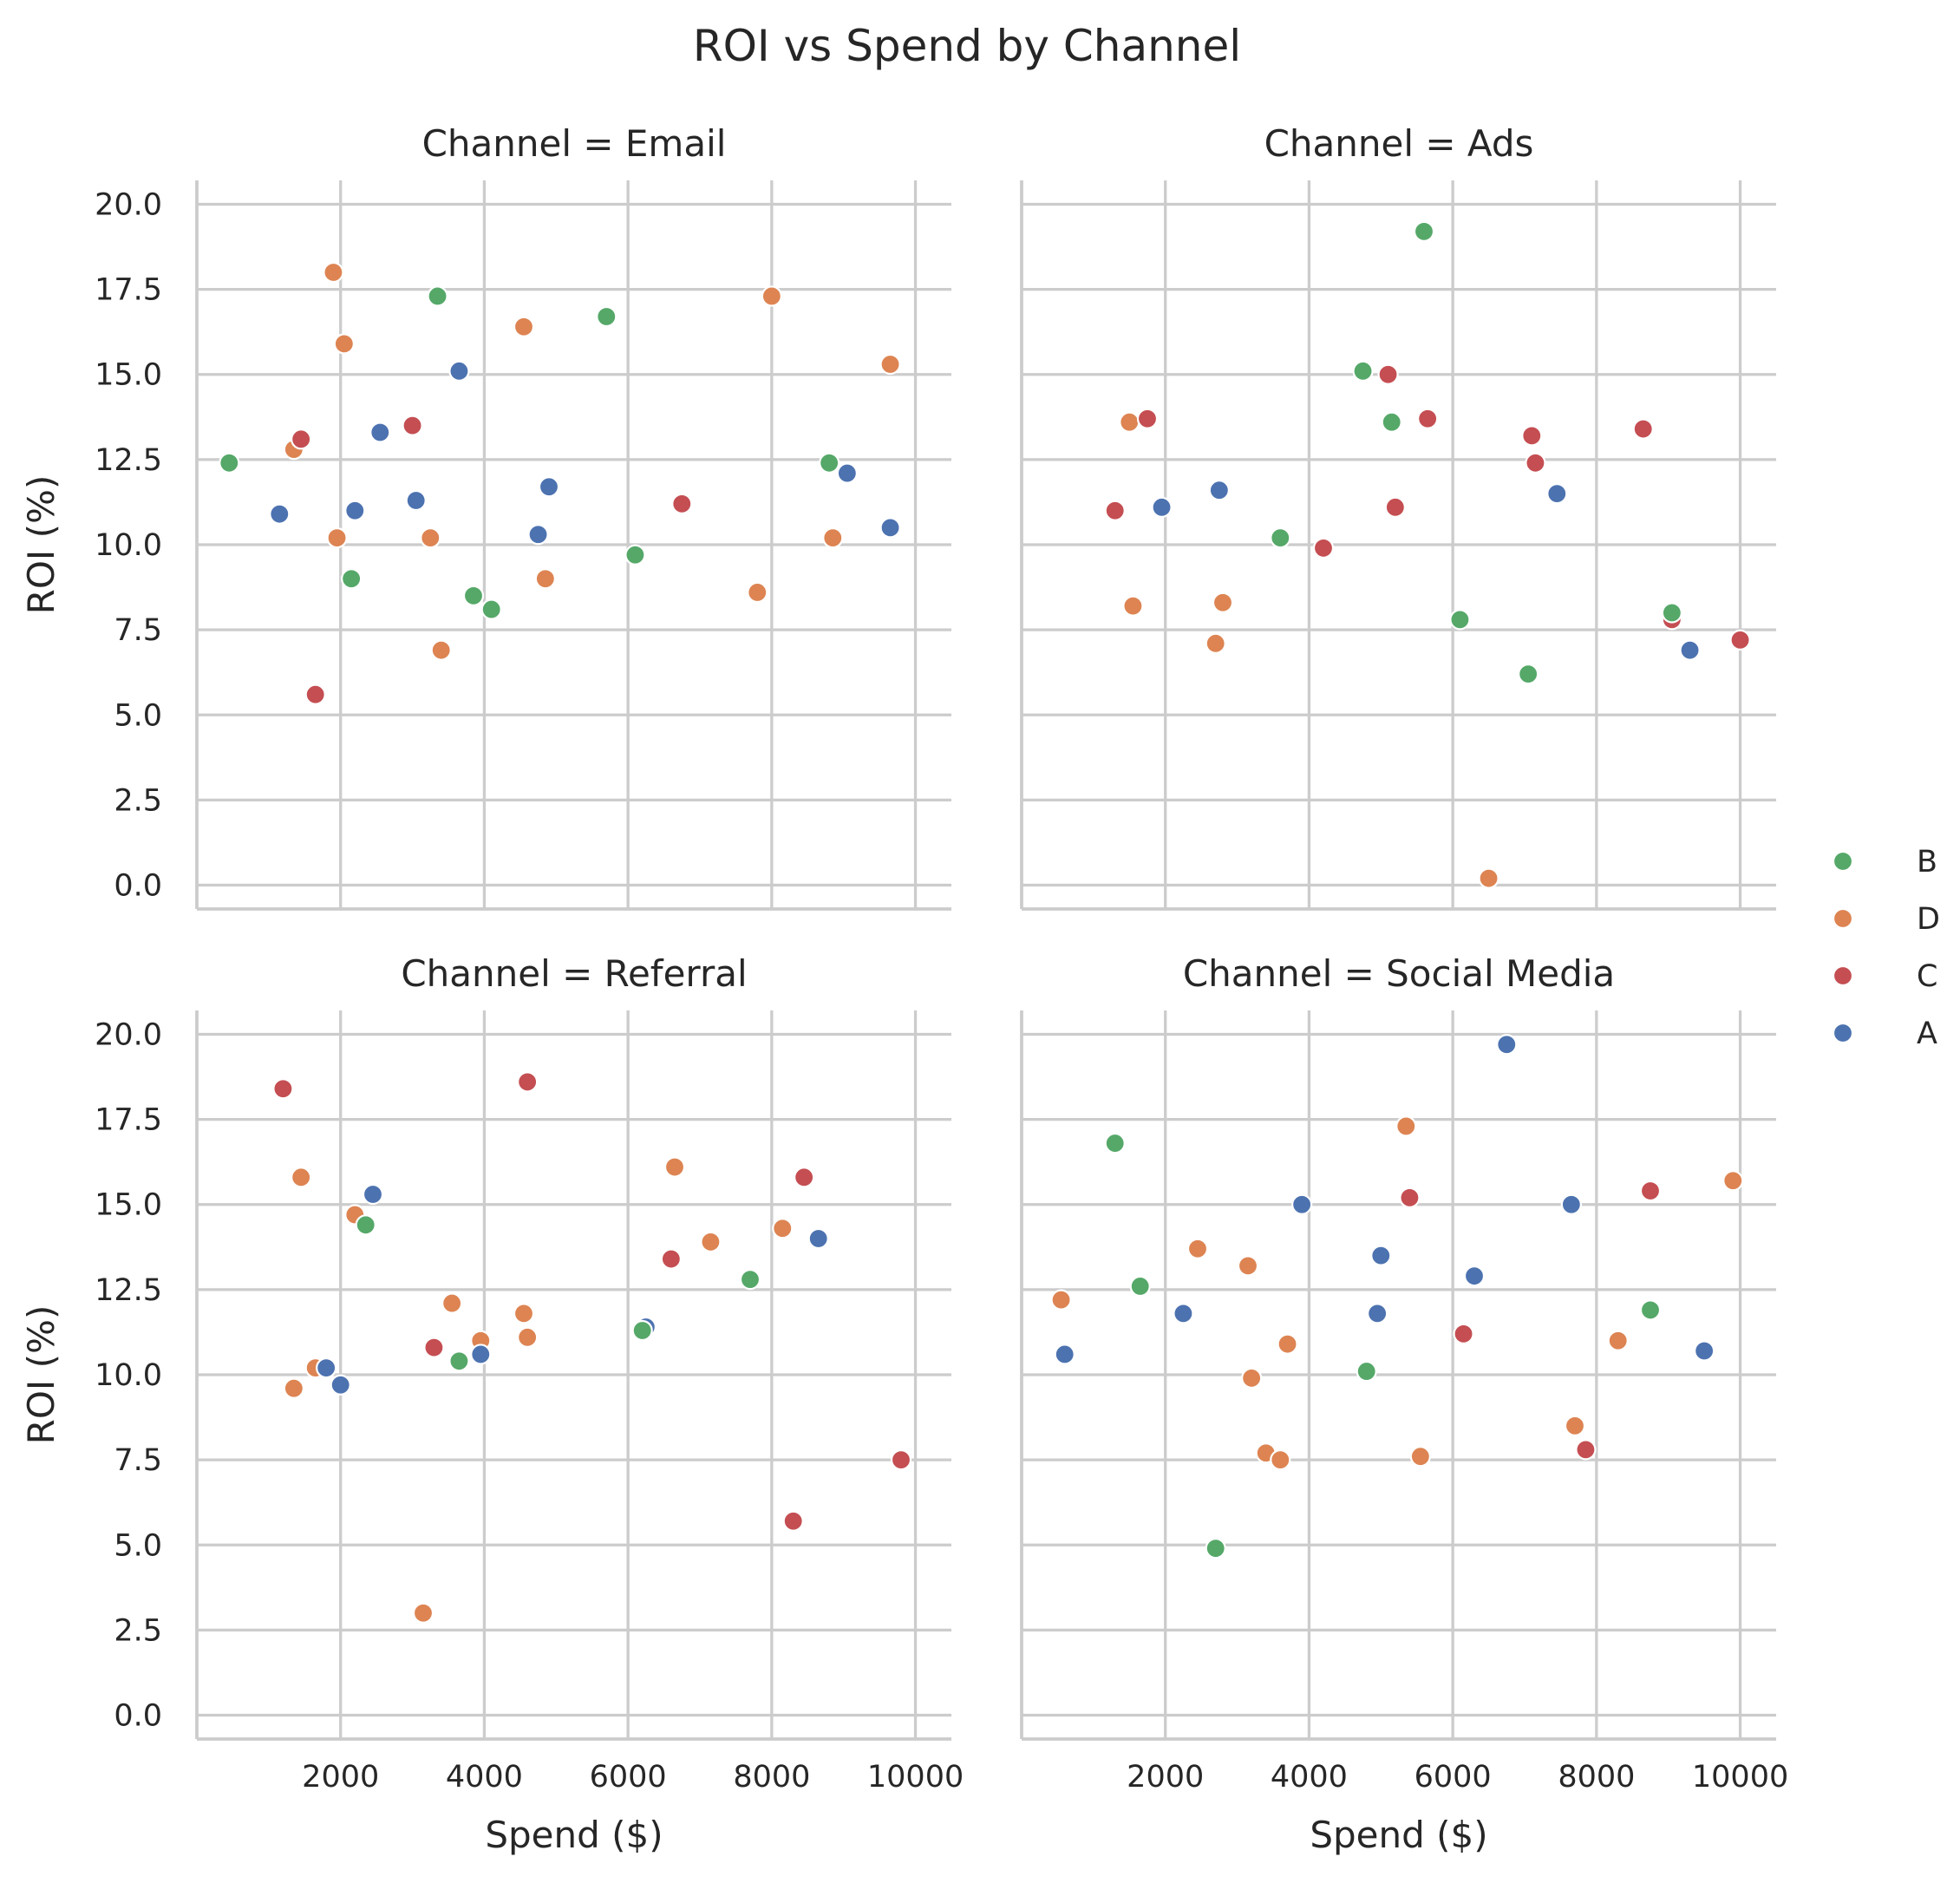 Image resolution: width=1960 pixels, height=1883 pixels. What do you see at coordinates (129, 290) in the screenshot?
I see `y-tick-label: 17.5` at bounding box center [129, 290].